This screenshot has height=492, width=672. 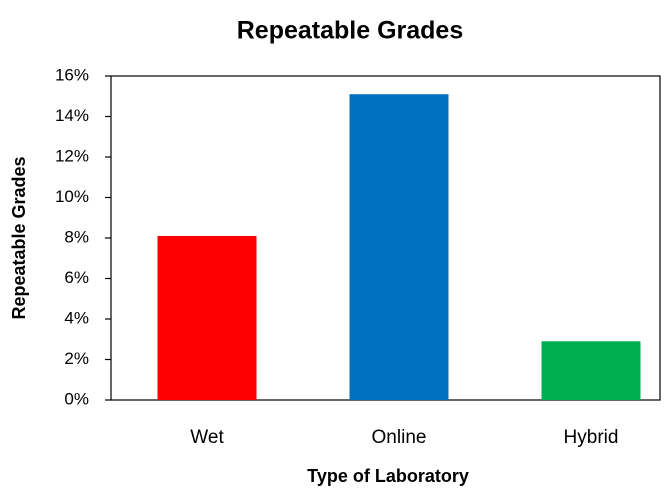 I want to click on y-tick-label: 10%, so click(x=72, y=196).